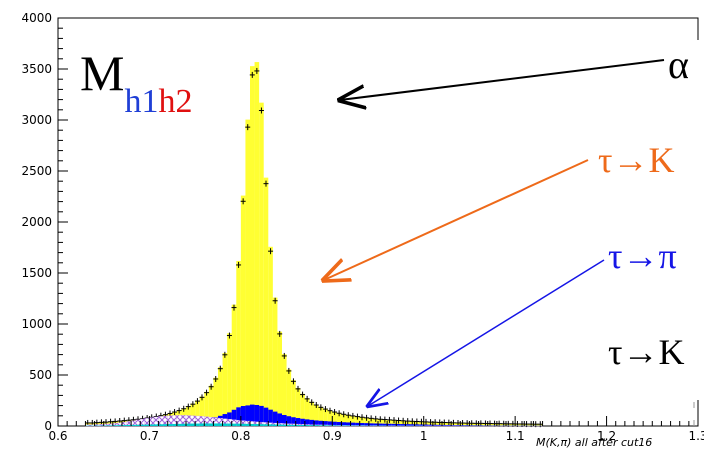 The height and width of the screenshot is (450, 704). Describe the element at coordinates (36, 120) in the screenshot. I see `y-tick-label: 3000` at that location.